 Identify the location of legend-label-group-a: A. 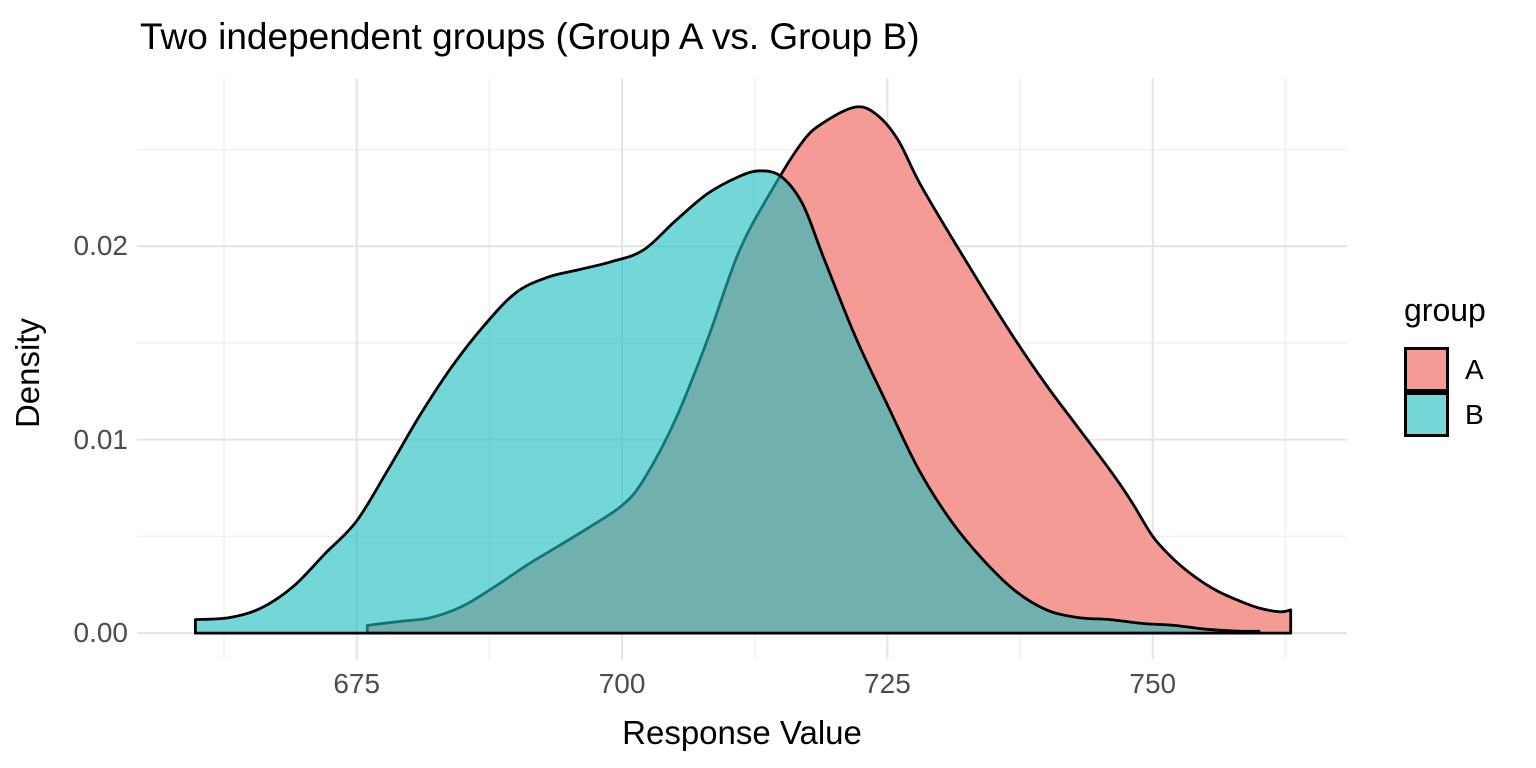
(1474, 369).